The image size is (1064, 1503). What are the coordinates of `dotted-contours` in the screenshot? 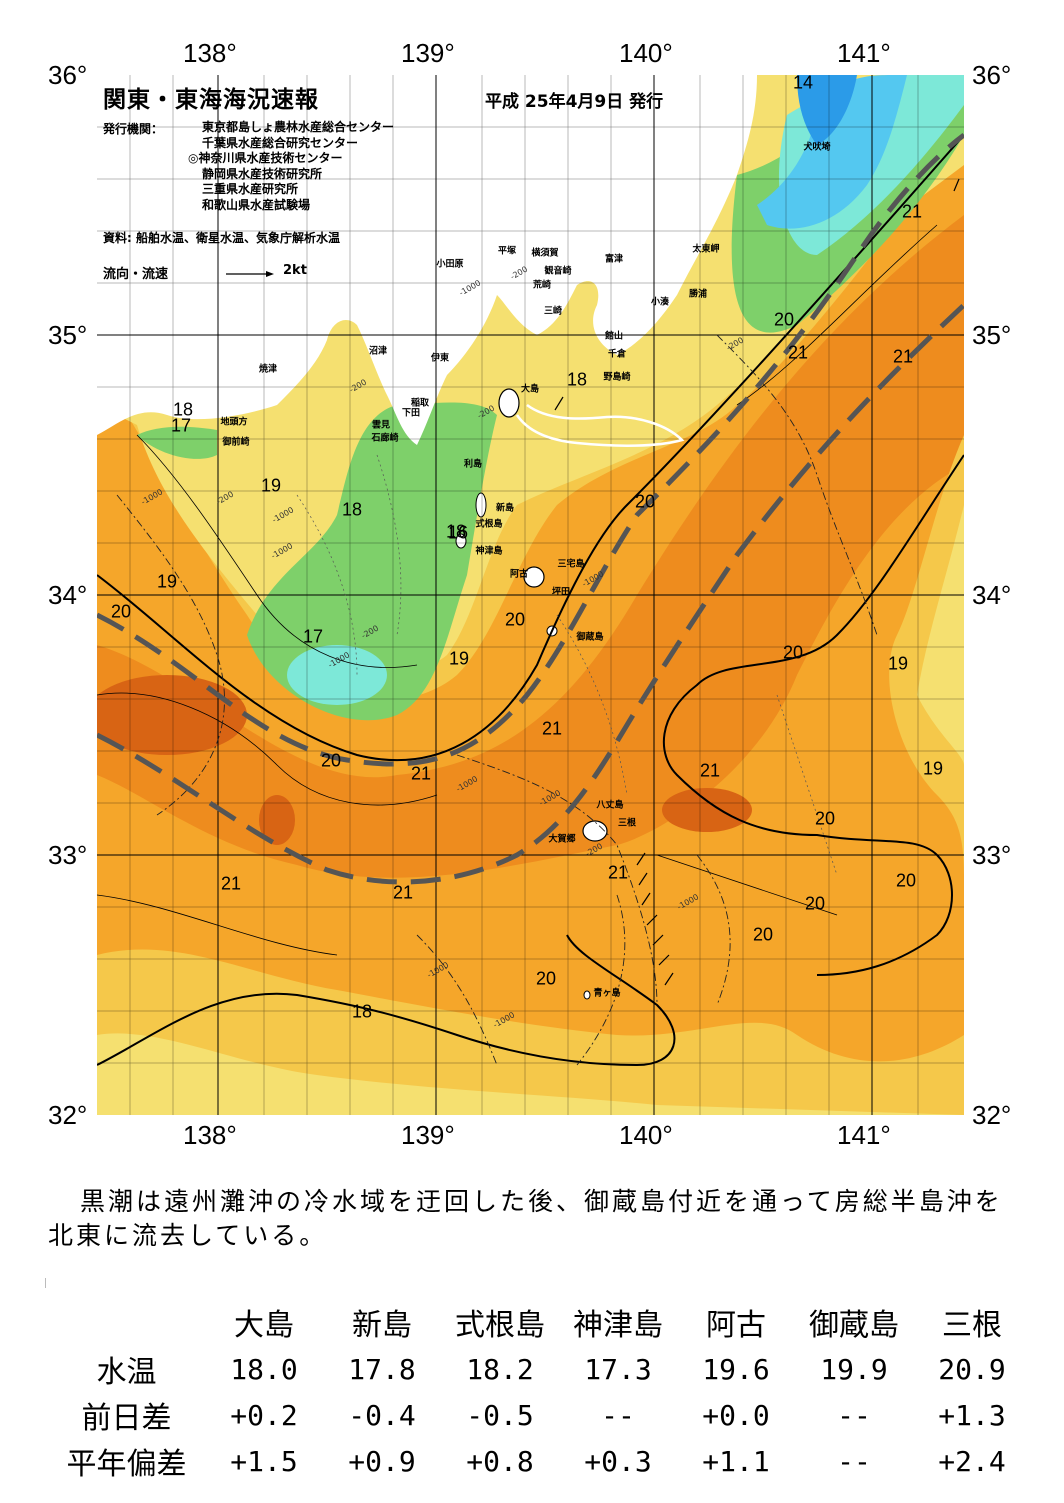 It's located at (567, 665).